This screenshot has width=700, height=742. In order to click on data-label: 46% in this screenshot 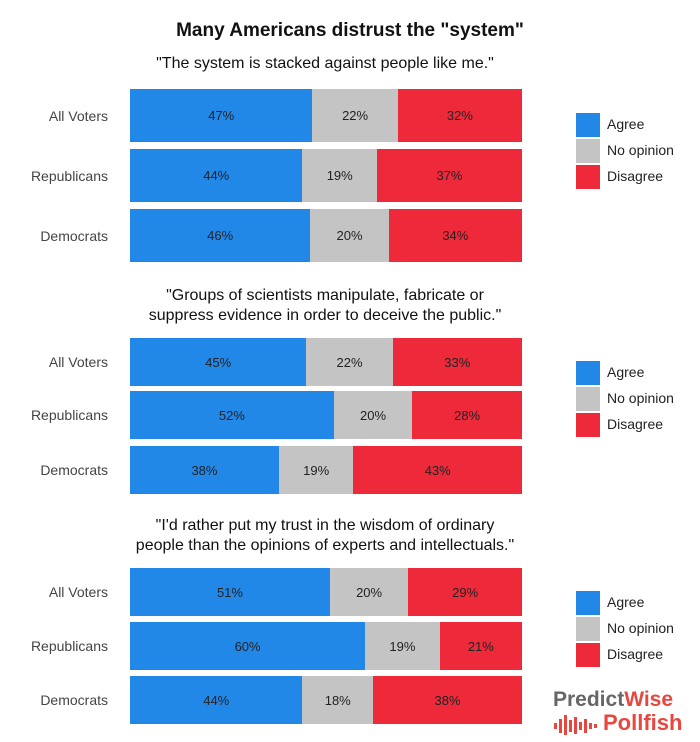, I will do `click(220, 235)`.